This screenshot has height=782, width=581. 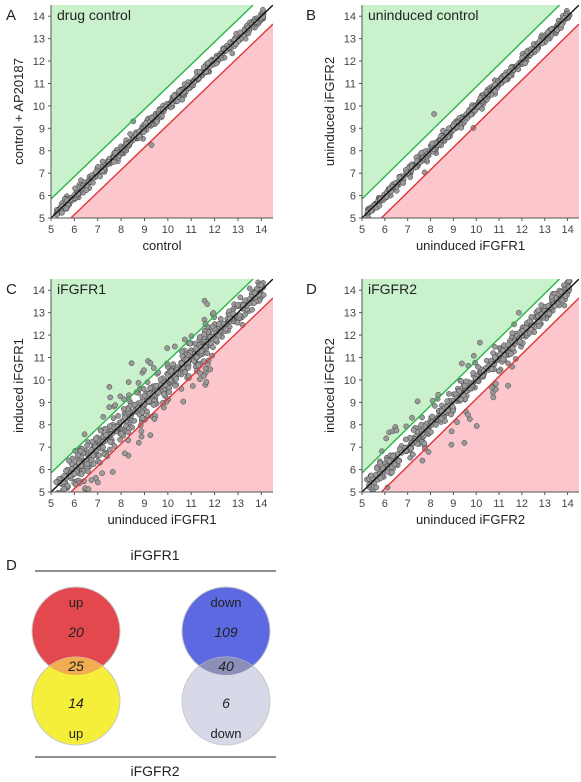 I want to click on venn-up-bottom-label: up, so click(x=76, y=733).